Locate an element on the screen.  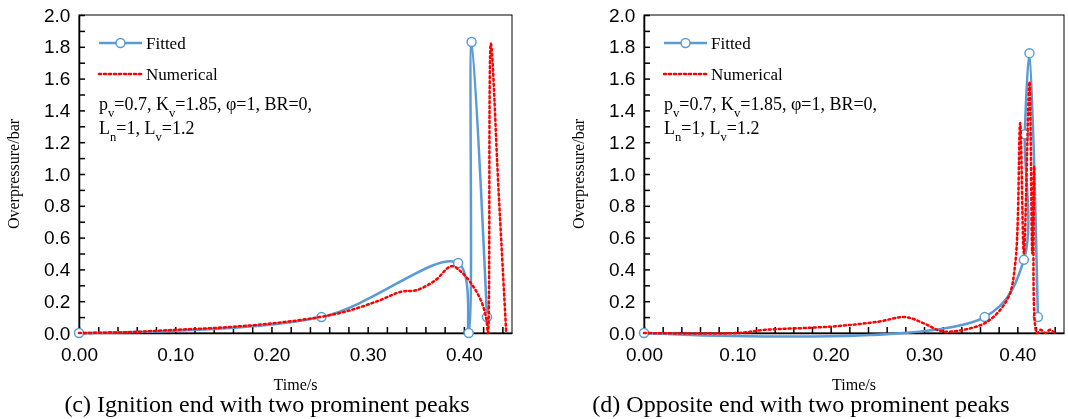
text: (d) Opposite end with two prominent peaks is located at coordinates (801, 404).